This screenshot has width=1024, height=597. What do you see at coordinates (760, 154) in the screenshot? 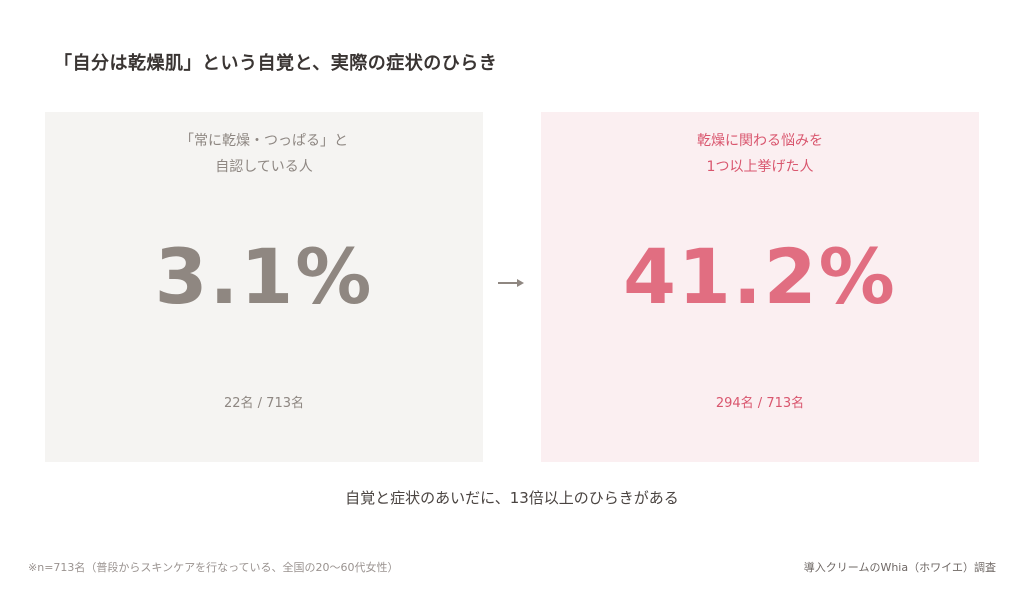
I see `stat-label: 乾燥に関わる悩みを 1つ以上挙げた人` at bounding box center [760, 154].